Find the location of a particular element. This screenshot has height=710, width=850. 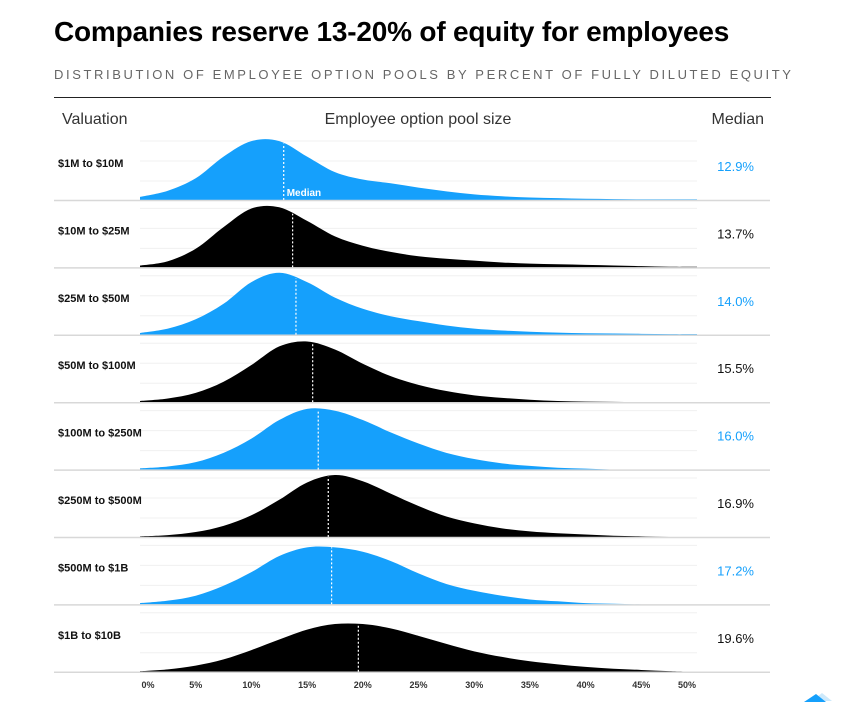

valuation-label: $250M to $500M is located at coordinates (100, 501).